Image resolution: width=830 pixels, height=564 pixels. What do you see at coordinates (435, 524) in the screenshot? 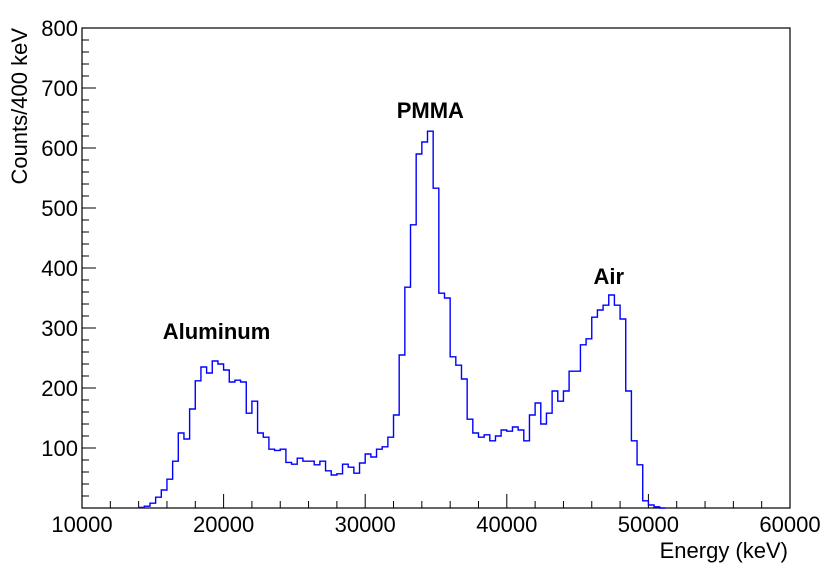
I see `x-axis-tick-labels: 10000 20000 30000 40000 50000 60000` at bounding box center [435, 524].